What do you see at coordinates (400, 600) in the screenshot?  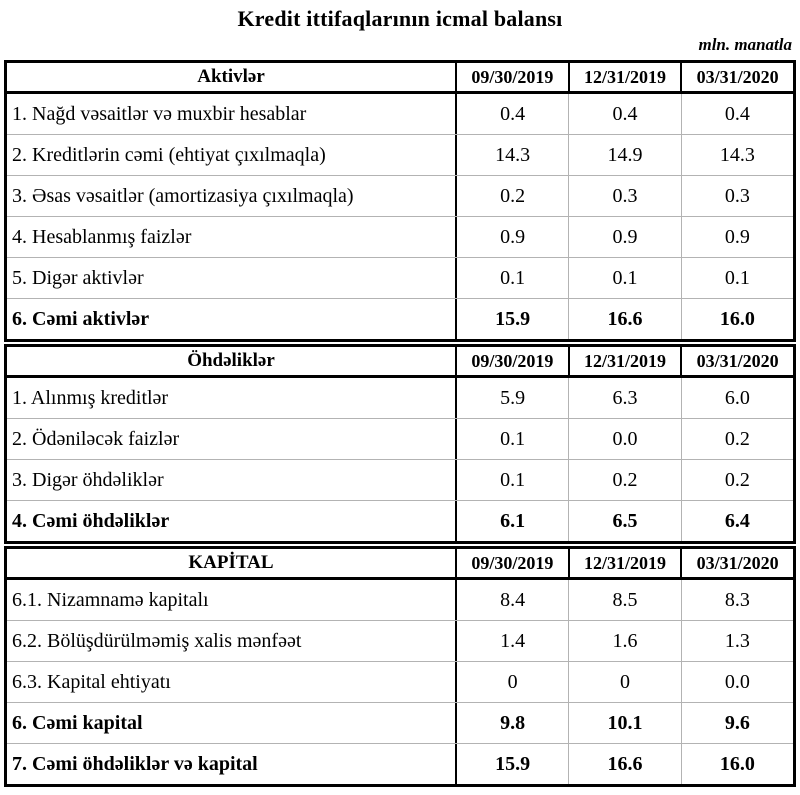 I see `table-row: 6.1. Nizamnamə kapitalı 8.4 8.5 8.3` at bounding box center [400, 600].